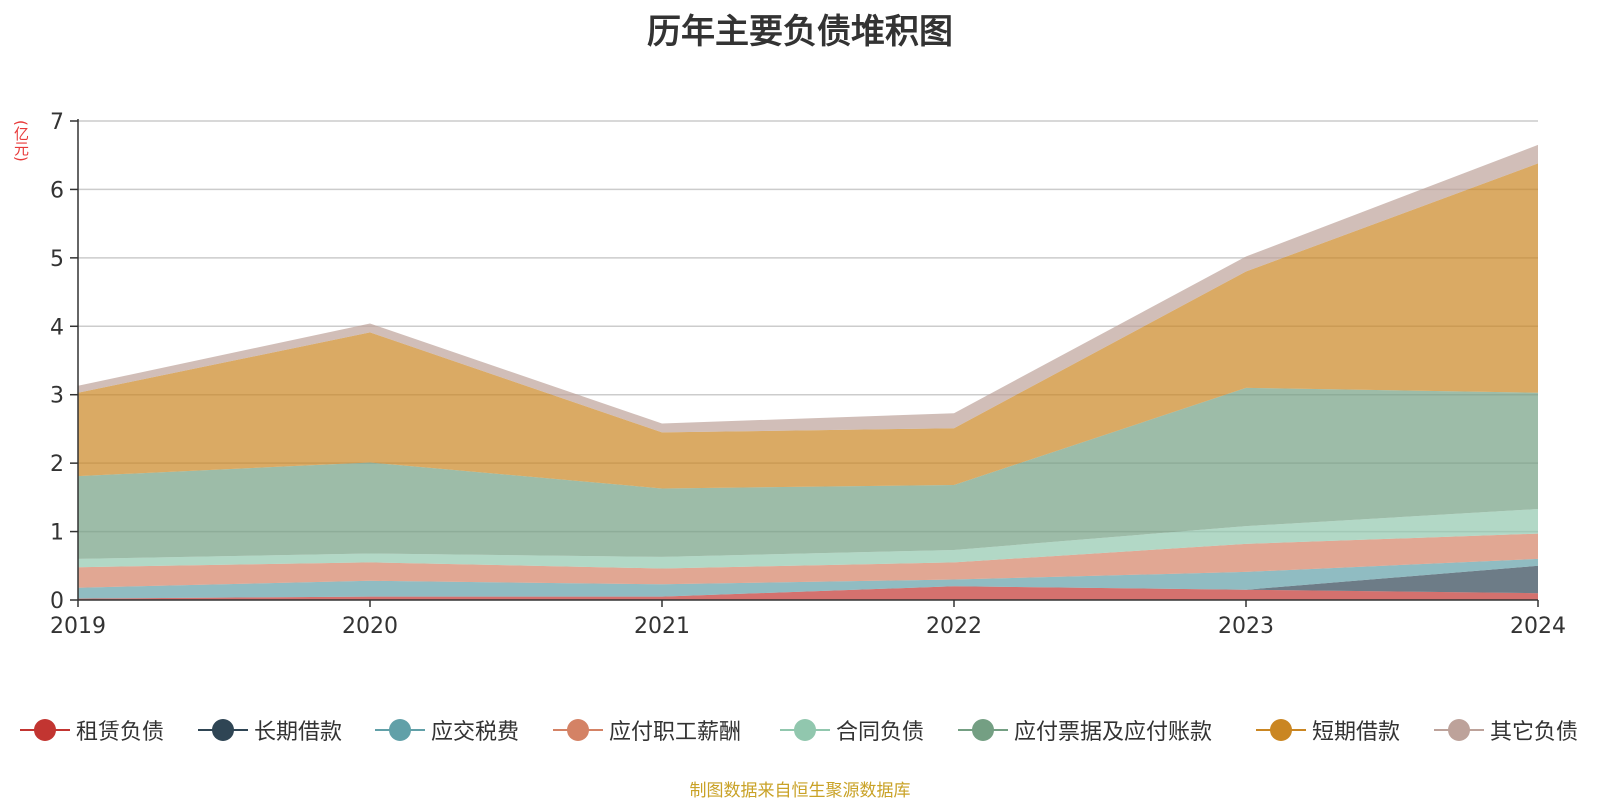 This screenshot has height=800, width=1600. Describe the element at coordinates (120, 732) in the screenshot. I see `legend-label: 租赁负债` at that location.